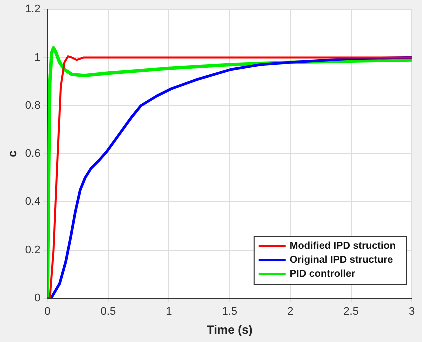 The height and width of the screenshot is (342, 422). I want to click on y-tick-label: 0, so click(37, 298).